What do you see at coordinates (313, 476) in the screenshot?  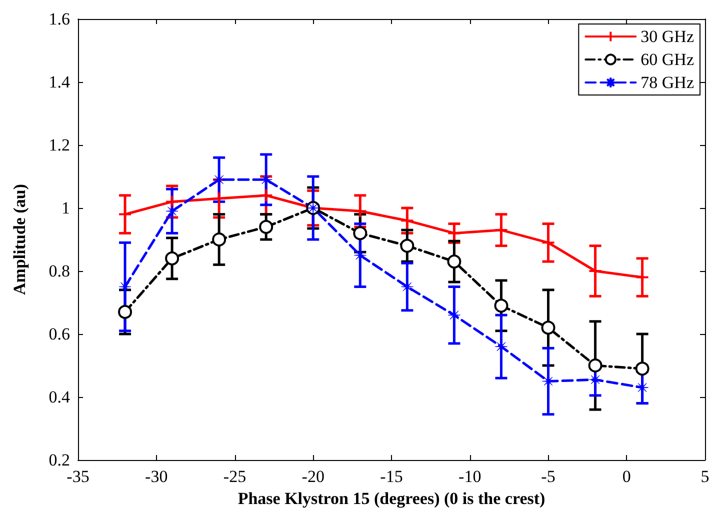 I see `x-tick-label: -20` at bounding box center [313, 476].